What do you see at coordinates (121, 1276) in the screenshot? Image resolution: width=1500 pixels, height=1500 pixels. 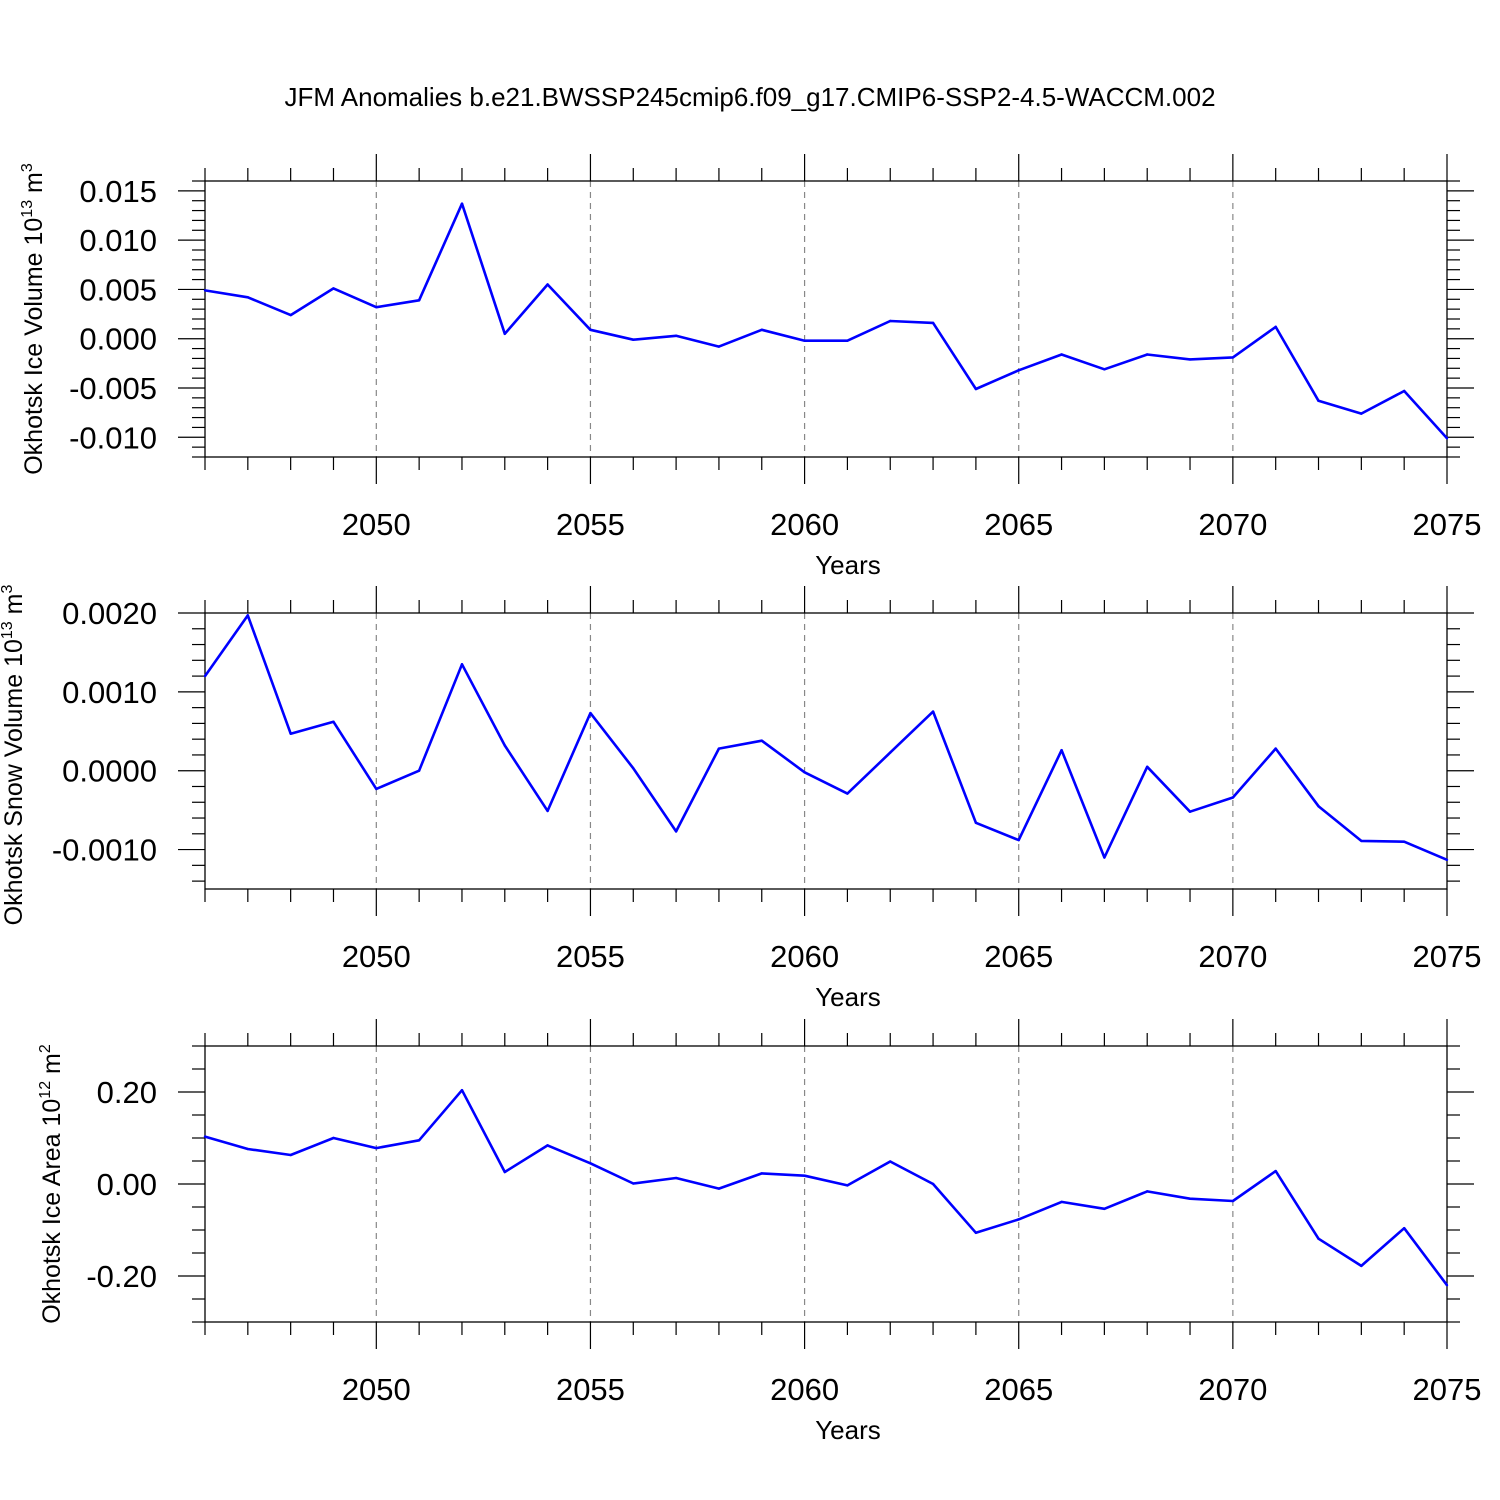 I see `y-tick-label: -0.20` at bounding box center [121, 1276].